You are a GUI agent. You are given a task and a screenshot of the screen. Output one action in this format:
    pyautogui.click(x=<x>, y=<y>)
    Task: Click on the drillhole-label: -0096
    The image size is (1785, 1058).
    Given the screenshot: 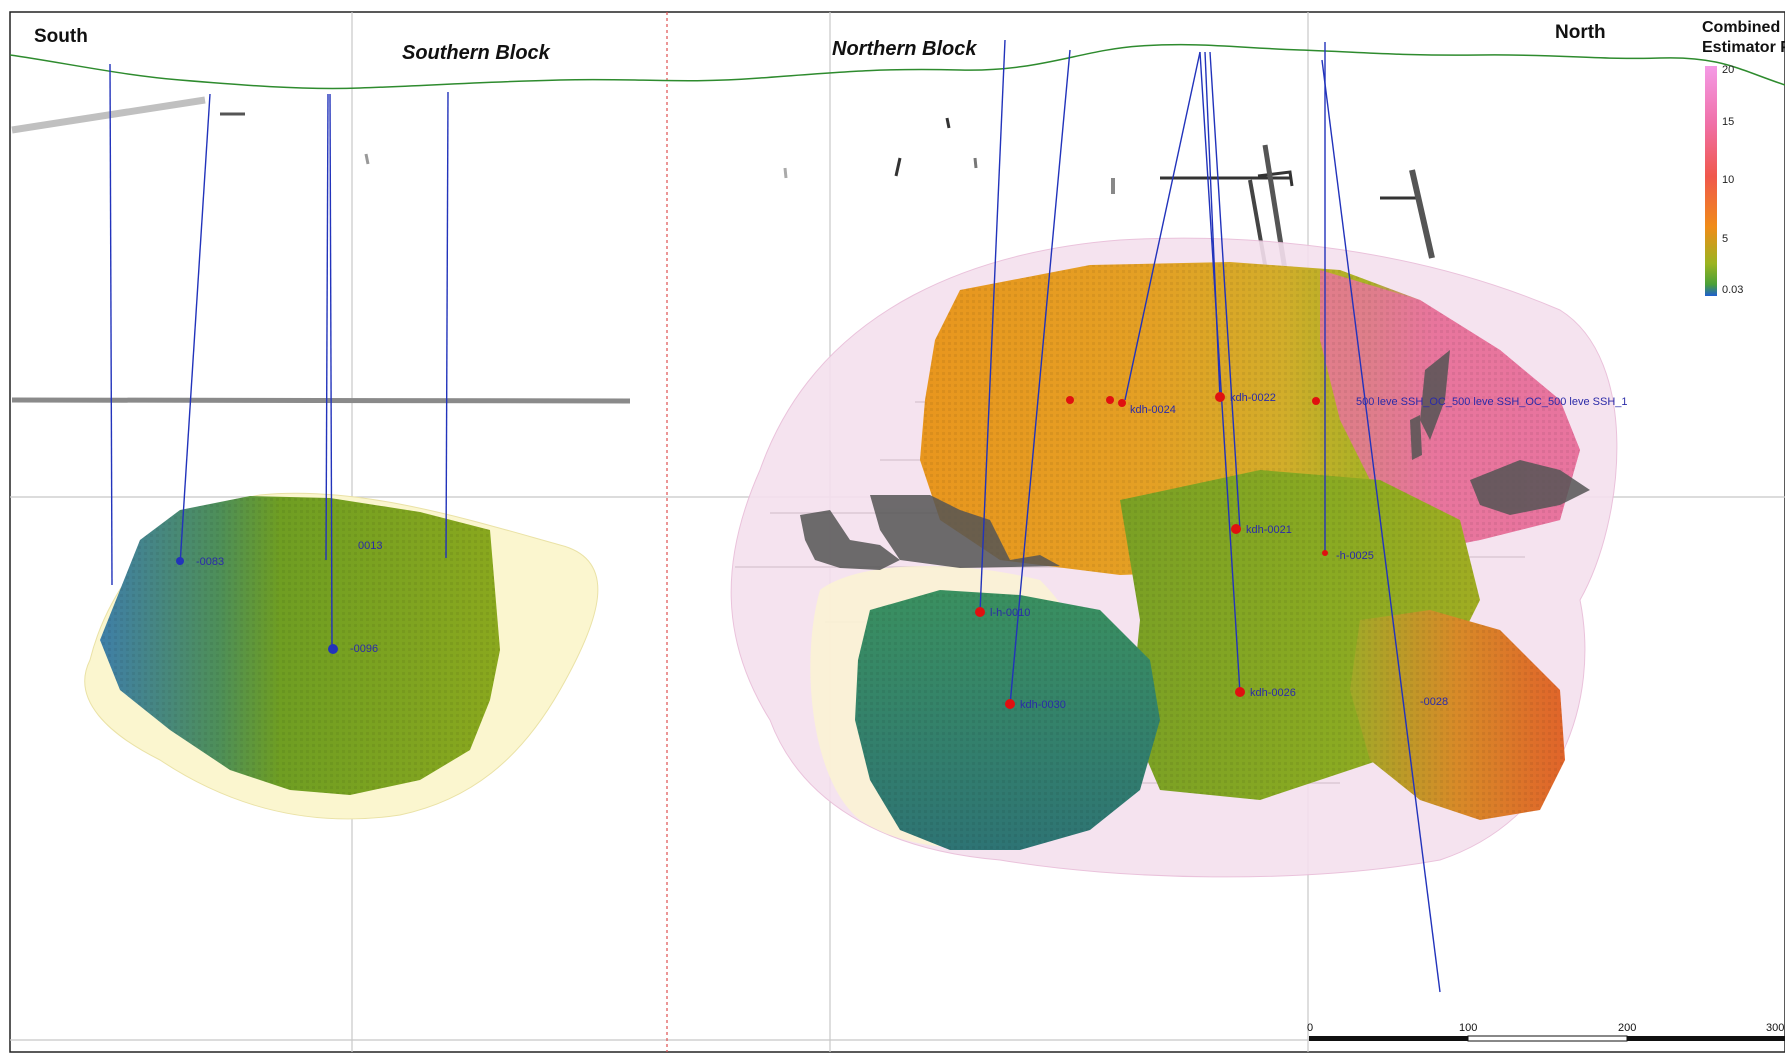 What is the action you would take?
    pyautogui.click(x=364, y=649)
    